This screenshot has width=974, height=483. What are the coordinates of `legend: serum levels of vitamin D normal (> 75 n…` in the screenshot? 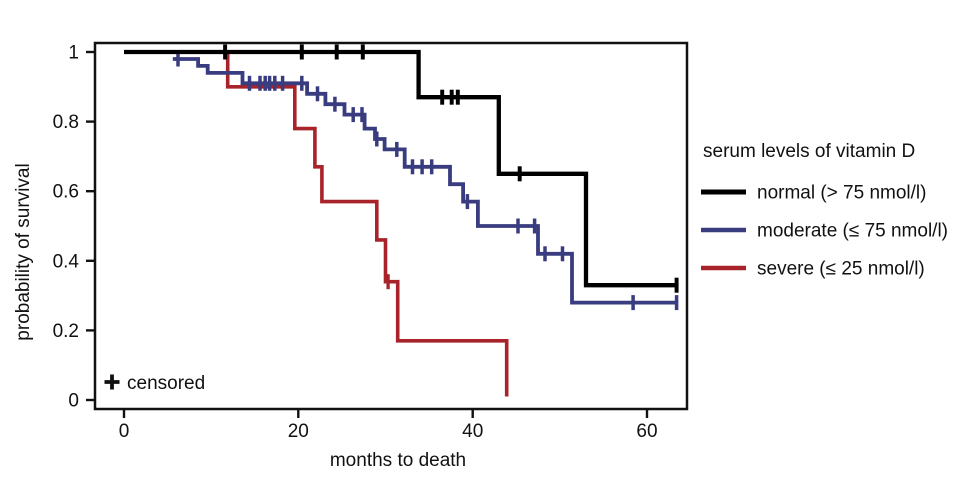 It's located at (824, 210).